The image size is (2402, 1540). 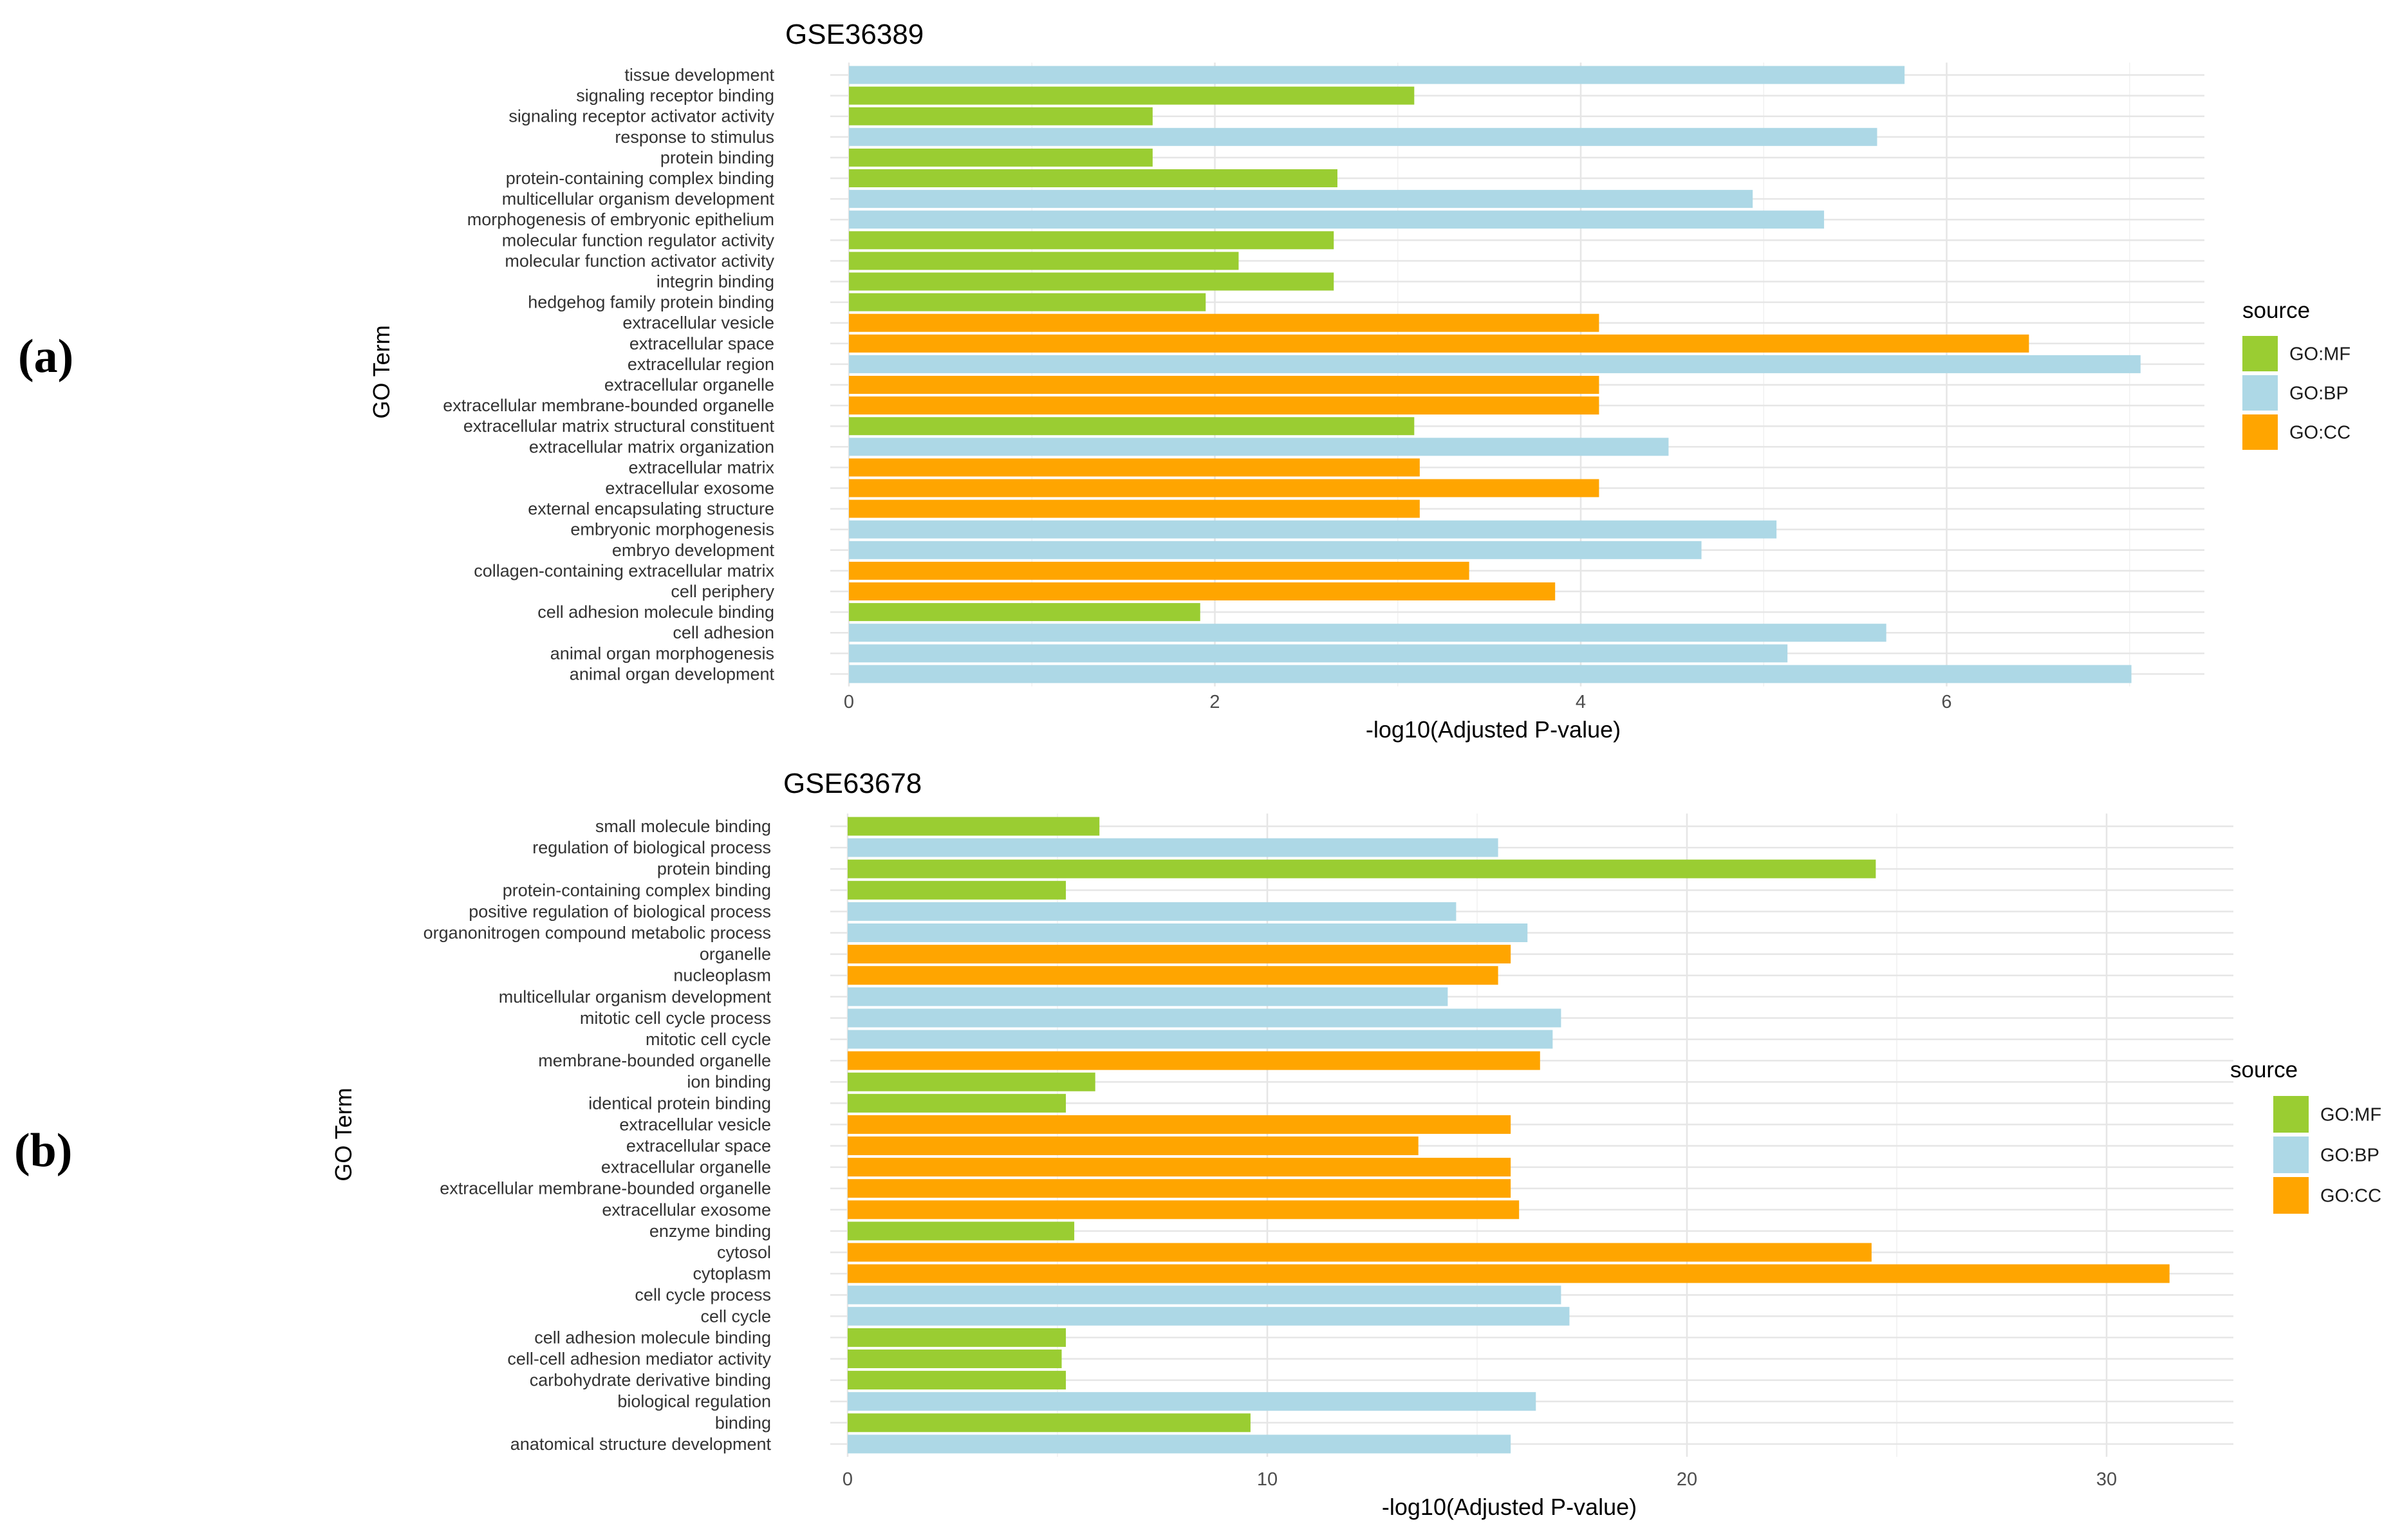 What do you see at coordinates (680, 1103) in the screenshot?
I see `category-label: identical protein binding` at bounding box center [680, 1103].